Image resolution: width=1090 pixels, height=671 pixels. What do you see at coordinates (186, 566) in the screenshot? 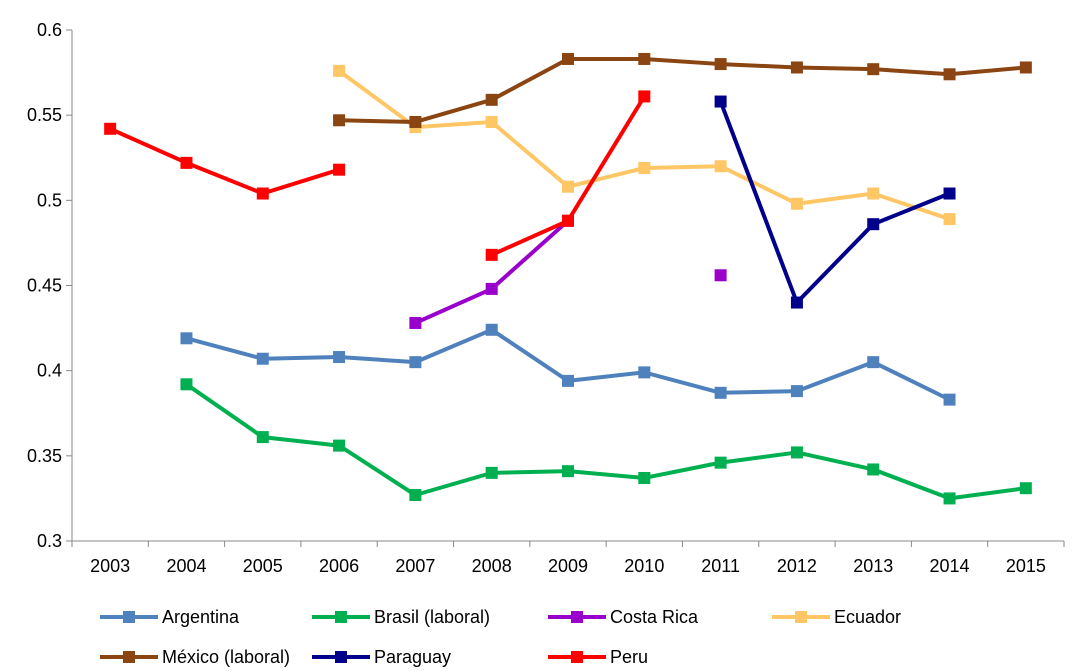
I see `x-tick-label: 2004` at bounding box center [186, 566].